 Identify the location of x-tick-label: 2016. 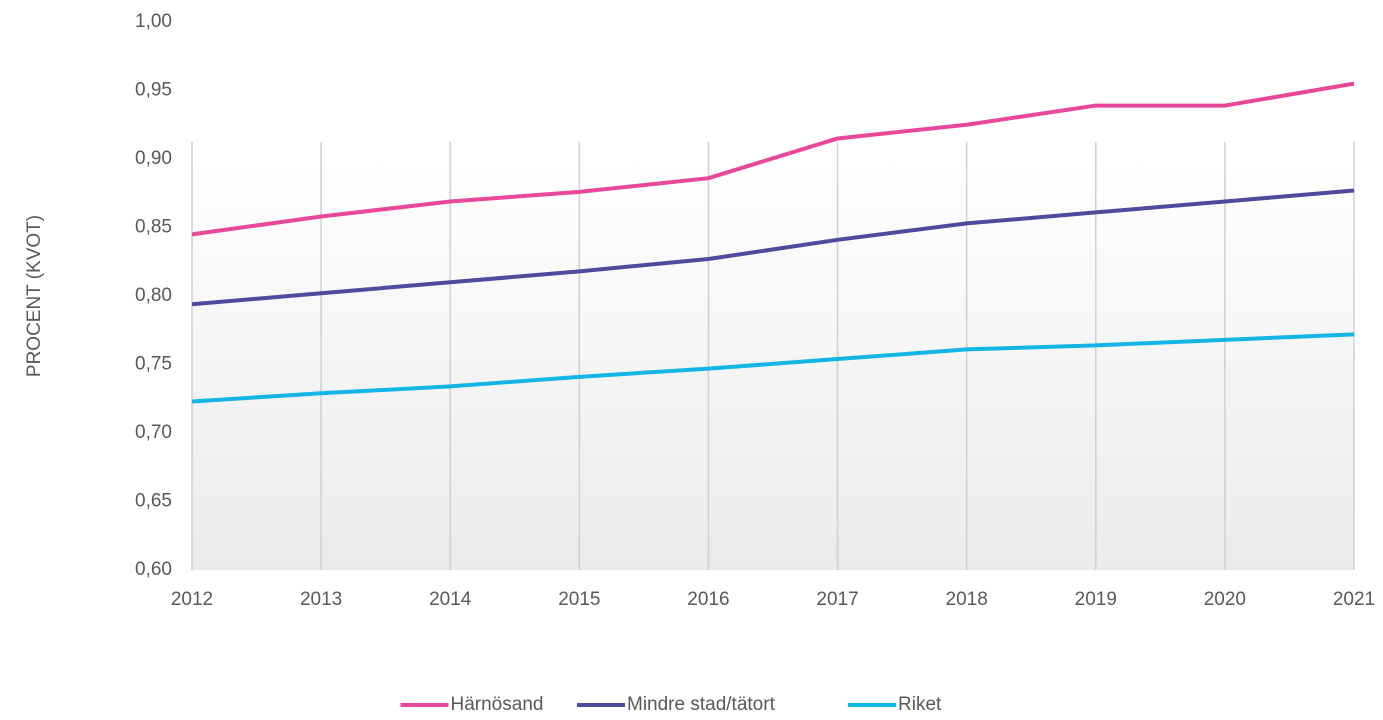
(708, 599).